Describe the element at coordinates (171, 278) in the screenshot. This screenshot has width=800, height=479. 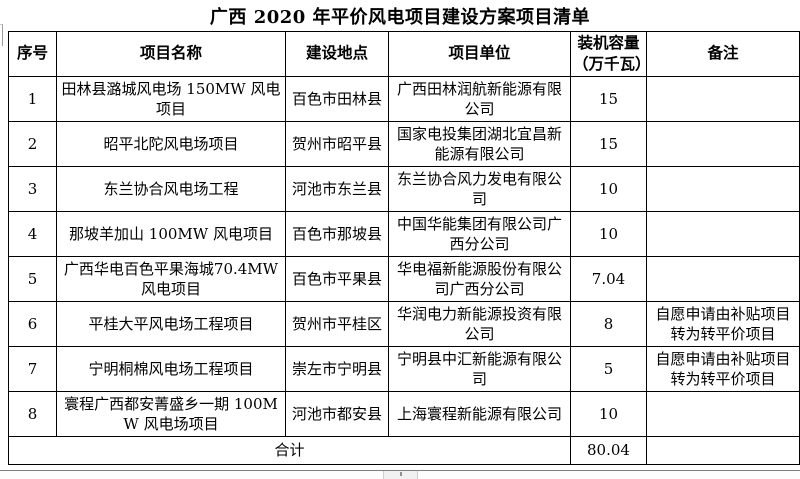
I see `row-project-name: 广西华电百色平果海城70.4MW风电项目` at that location.